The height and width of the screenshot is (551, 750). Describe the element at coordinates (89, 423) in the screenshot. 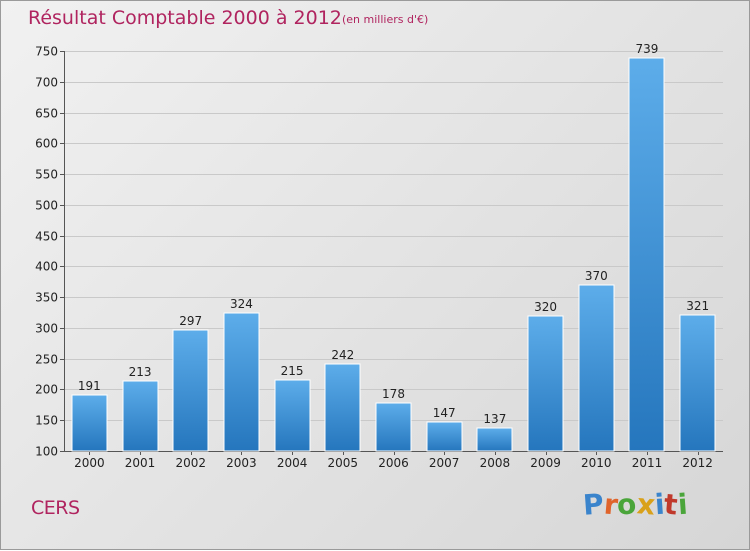

I see `bar-2000` at that location.